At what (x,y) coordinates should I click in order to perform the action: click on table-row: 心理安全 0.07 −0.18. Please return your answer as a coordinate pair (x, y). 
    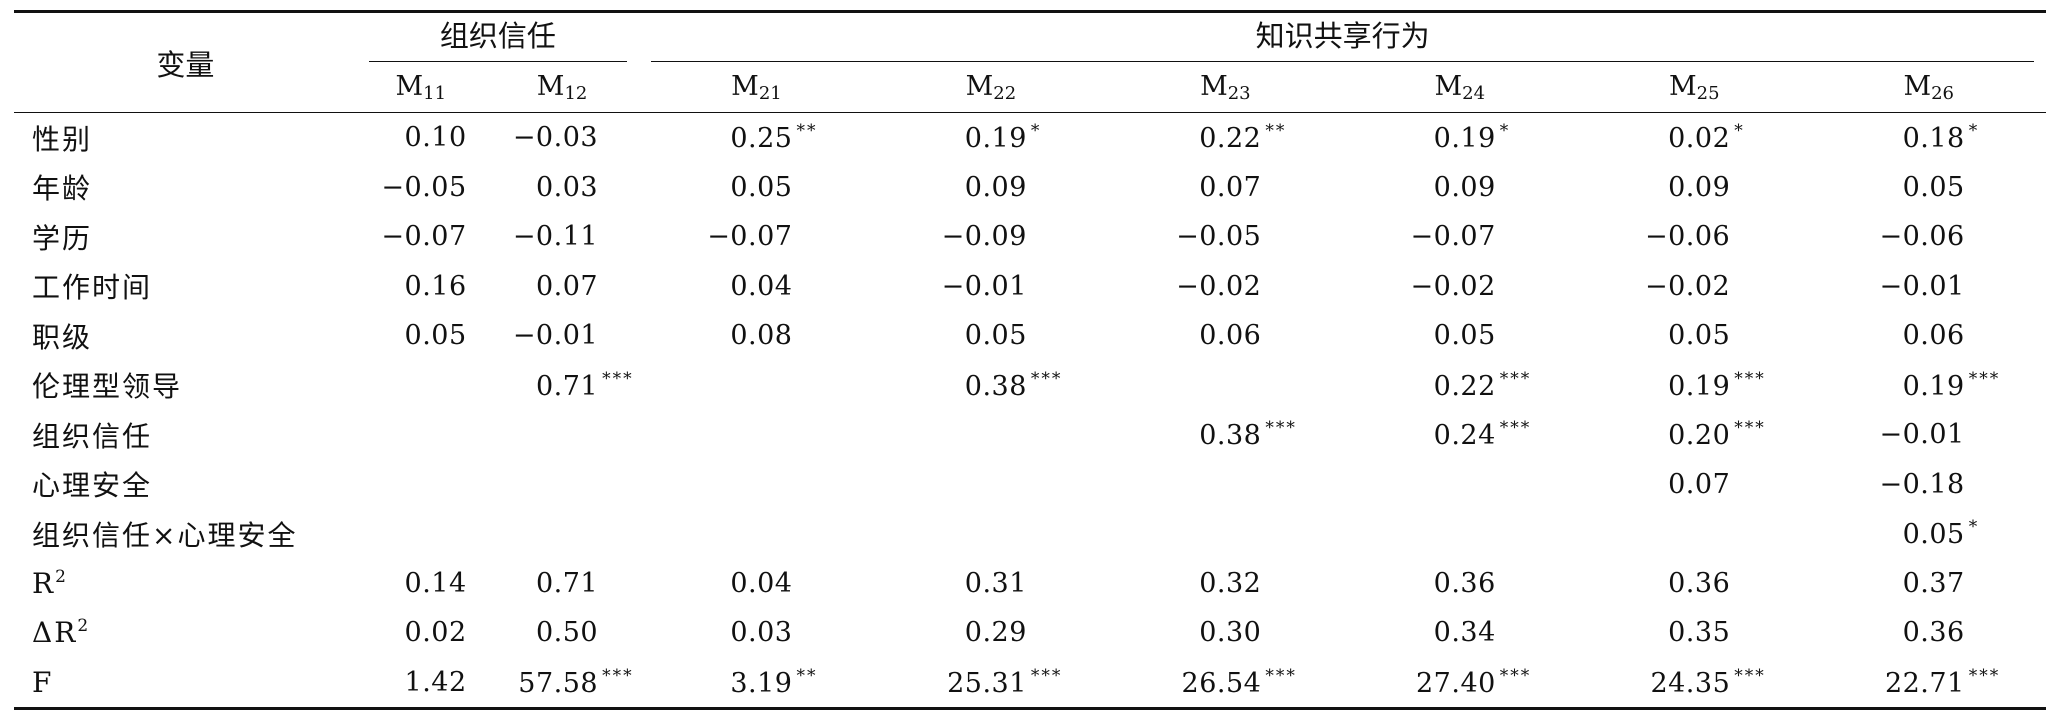
    Looking at the image, I should click on (1030, 485).